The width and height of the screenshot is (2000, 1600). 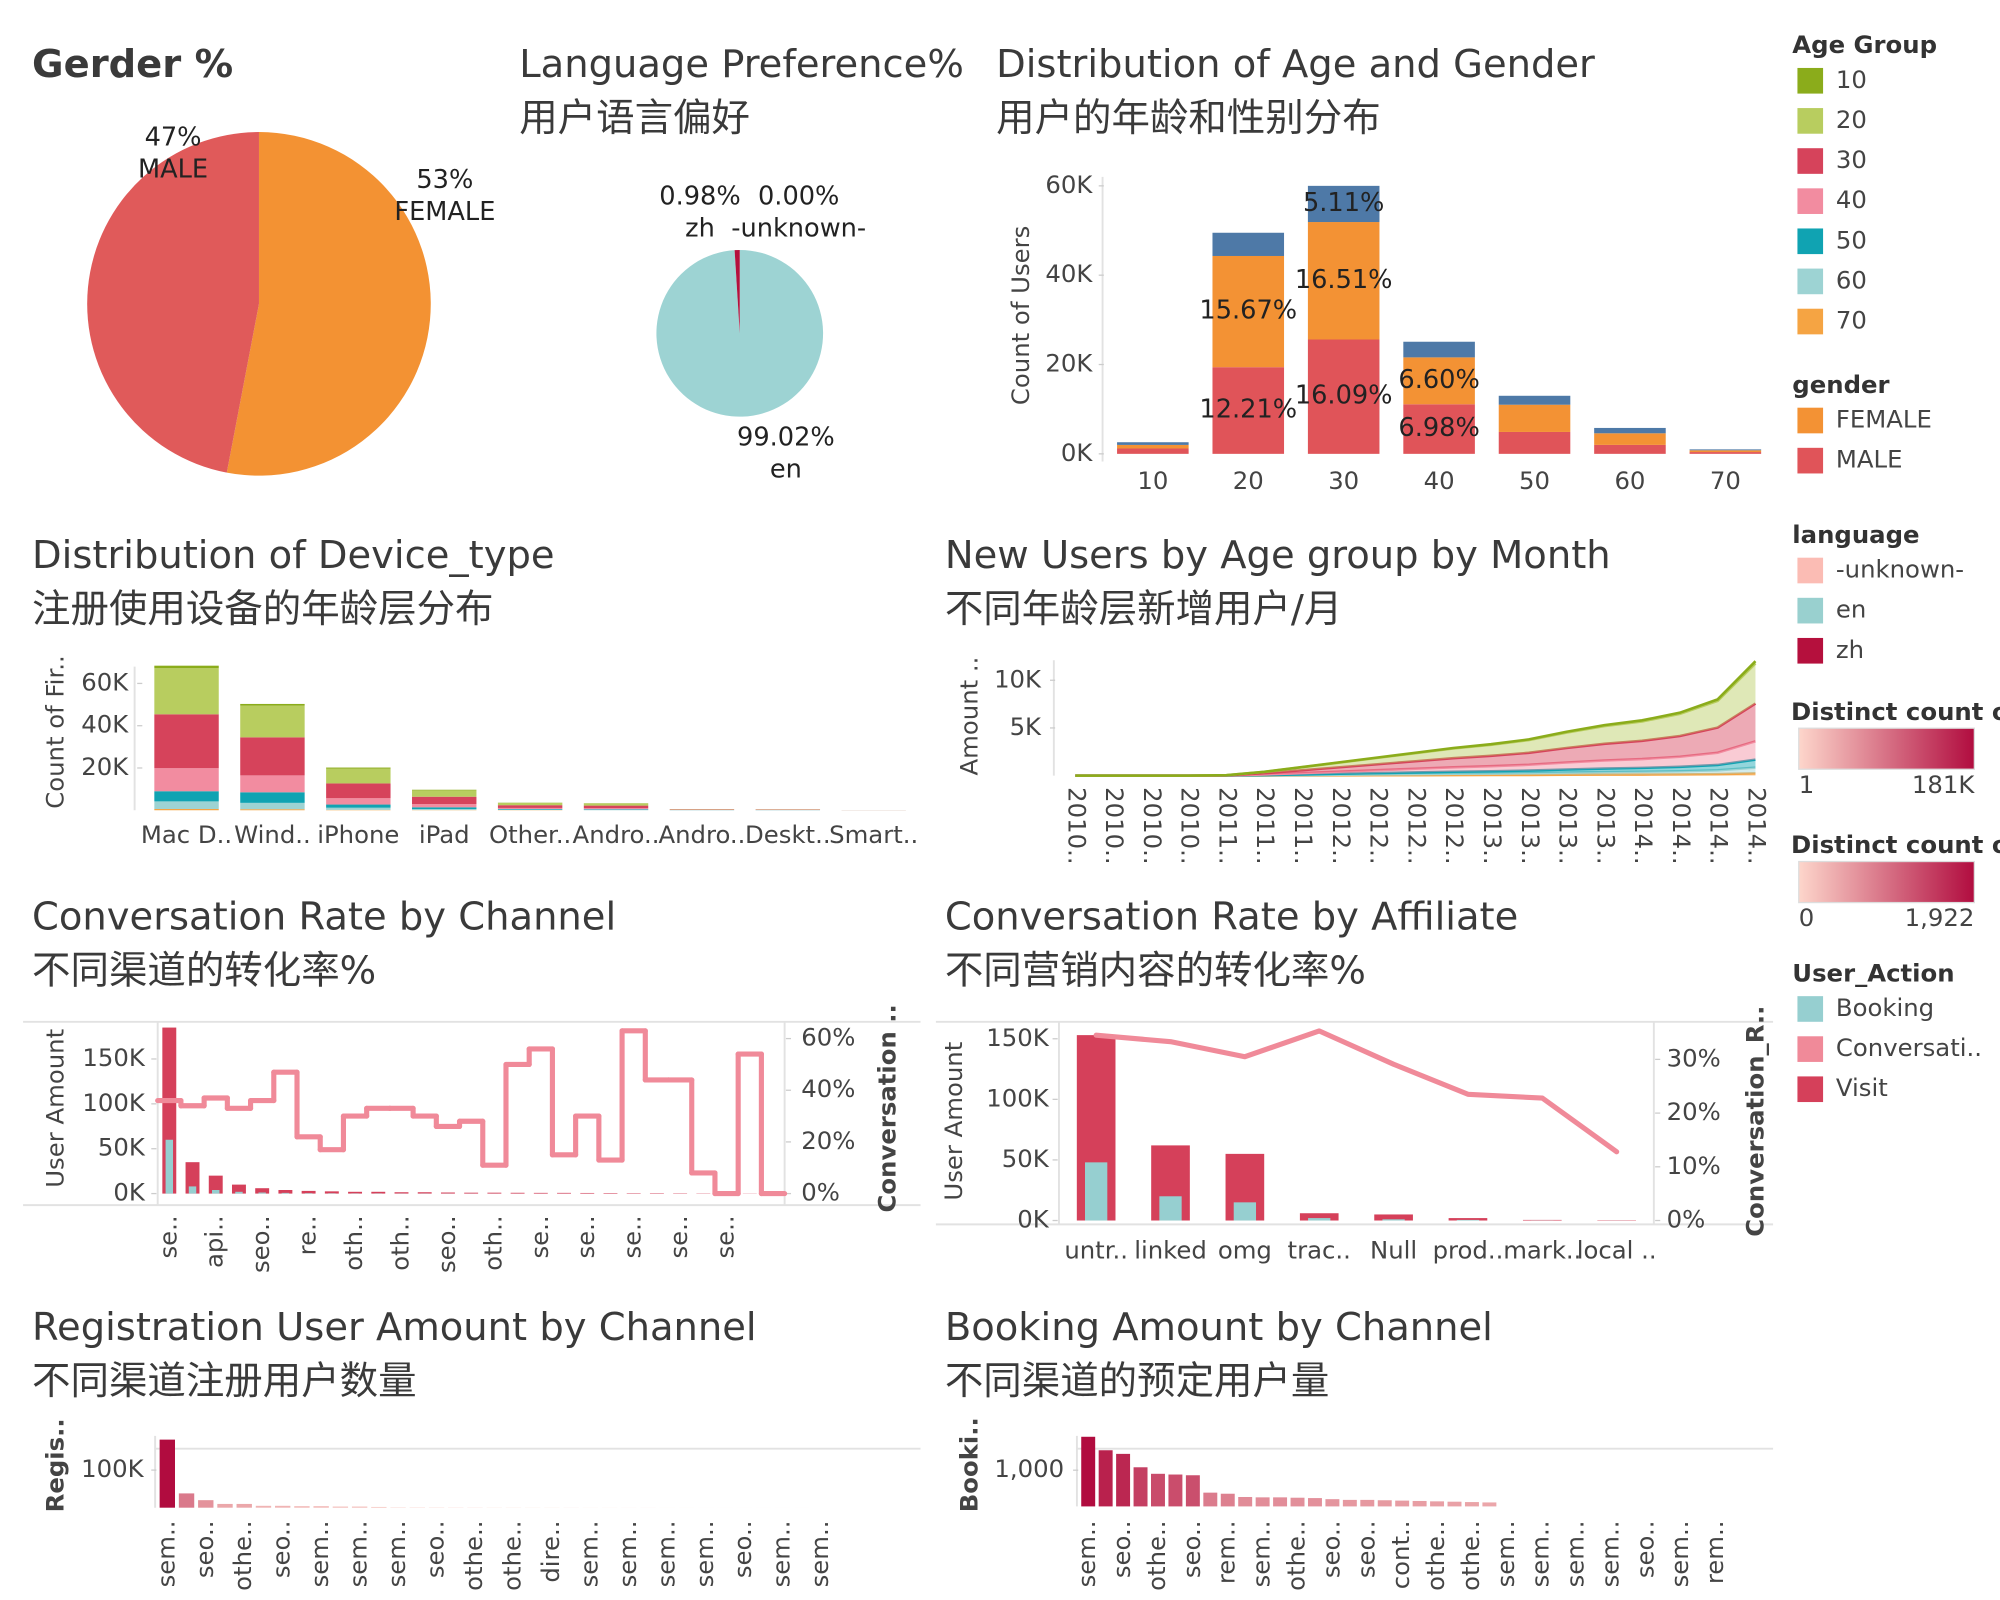 I want to click on legend-label: FEMALE, so click(x=1884, y=419).